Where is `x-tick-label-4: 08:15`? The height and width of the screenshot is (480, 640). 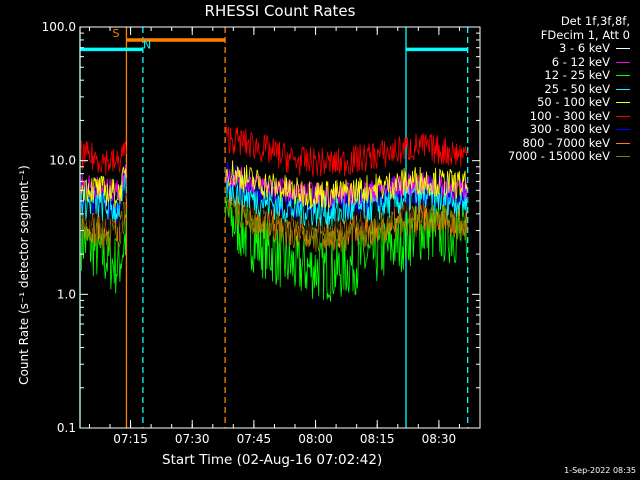 x-tick-label-4: 08:15 is located at coordinates (377, 439).